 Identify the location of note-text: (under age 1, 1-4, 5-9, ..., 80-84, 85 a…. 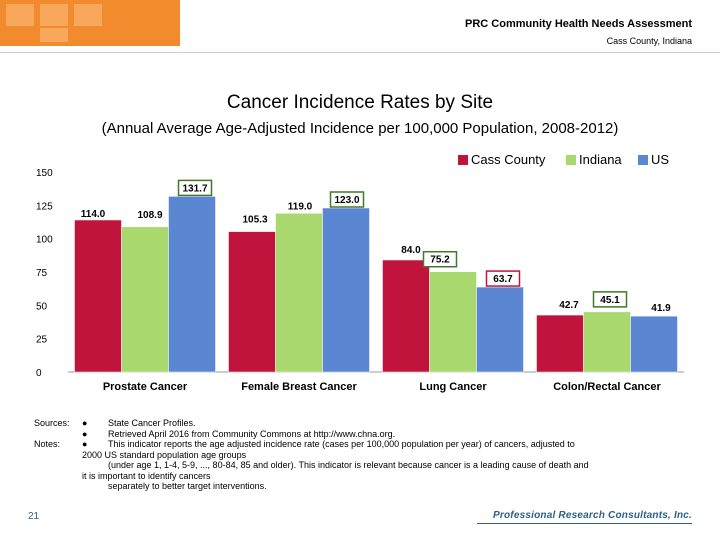
(348, 465).